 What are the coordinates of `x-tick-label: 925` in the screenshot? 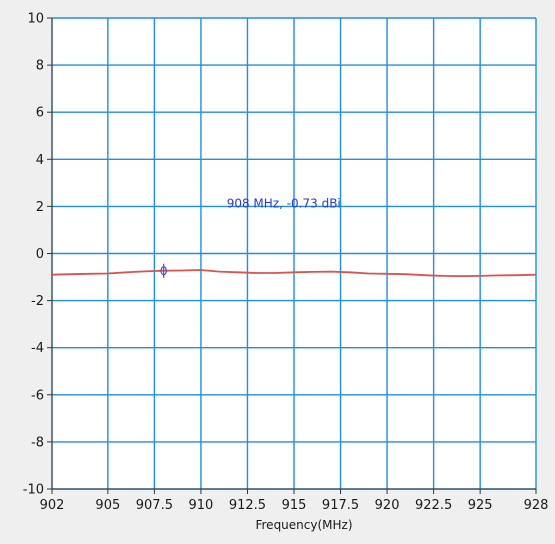 It's located at (480, 505).